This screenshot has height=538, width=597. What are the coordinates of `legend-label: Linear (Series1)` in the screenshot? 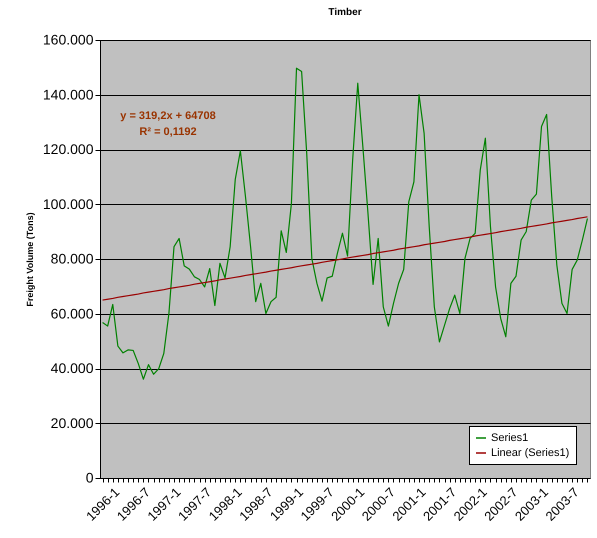 It's located at (530, 453).